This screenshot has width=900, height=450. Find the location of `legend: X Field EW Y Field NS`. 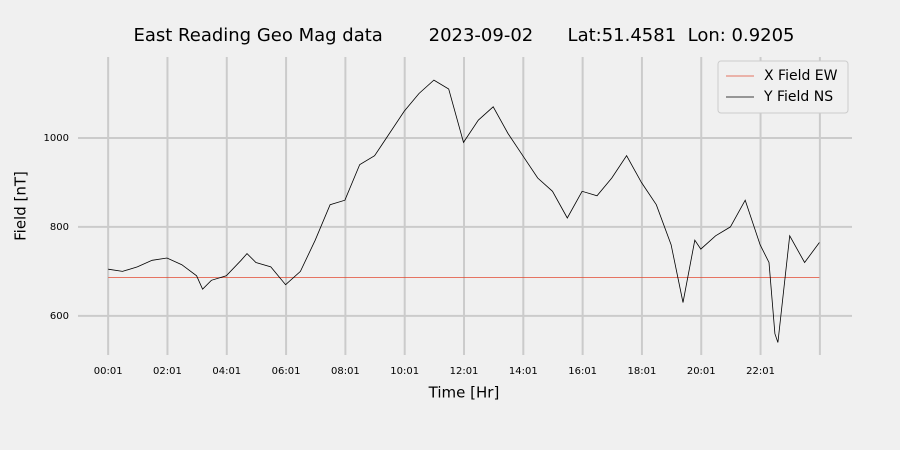

legend: X Field EW Y Field NS is located at coordinates (783, 87).